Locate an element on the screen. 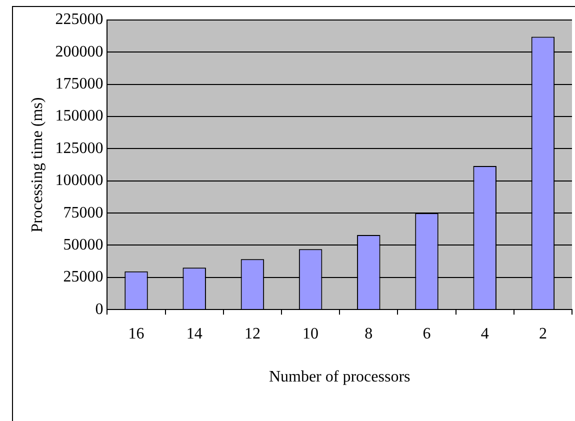 This screenshot has width=575, height=421. y-tick-label: 125000 is located at coordinates (79, 148).